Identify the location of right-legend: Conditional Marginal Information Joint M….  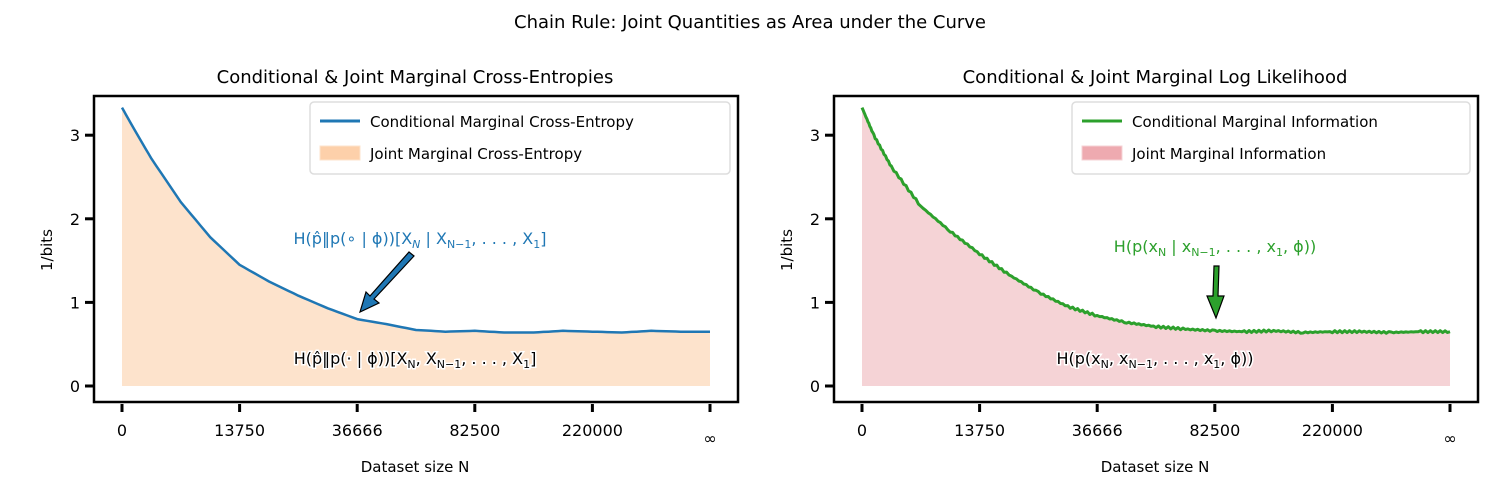
(1271, 138).